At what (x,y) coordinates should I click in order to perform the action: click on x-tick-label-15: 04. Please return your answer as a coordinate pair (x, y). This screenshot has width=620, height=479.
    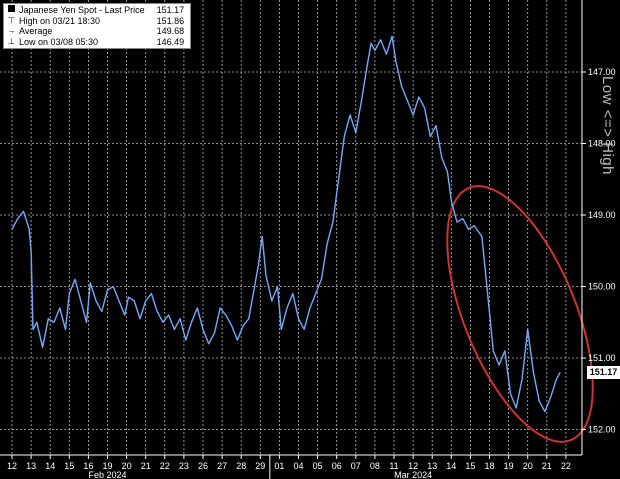
    Looking at the image, I should click on (298, 466).